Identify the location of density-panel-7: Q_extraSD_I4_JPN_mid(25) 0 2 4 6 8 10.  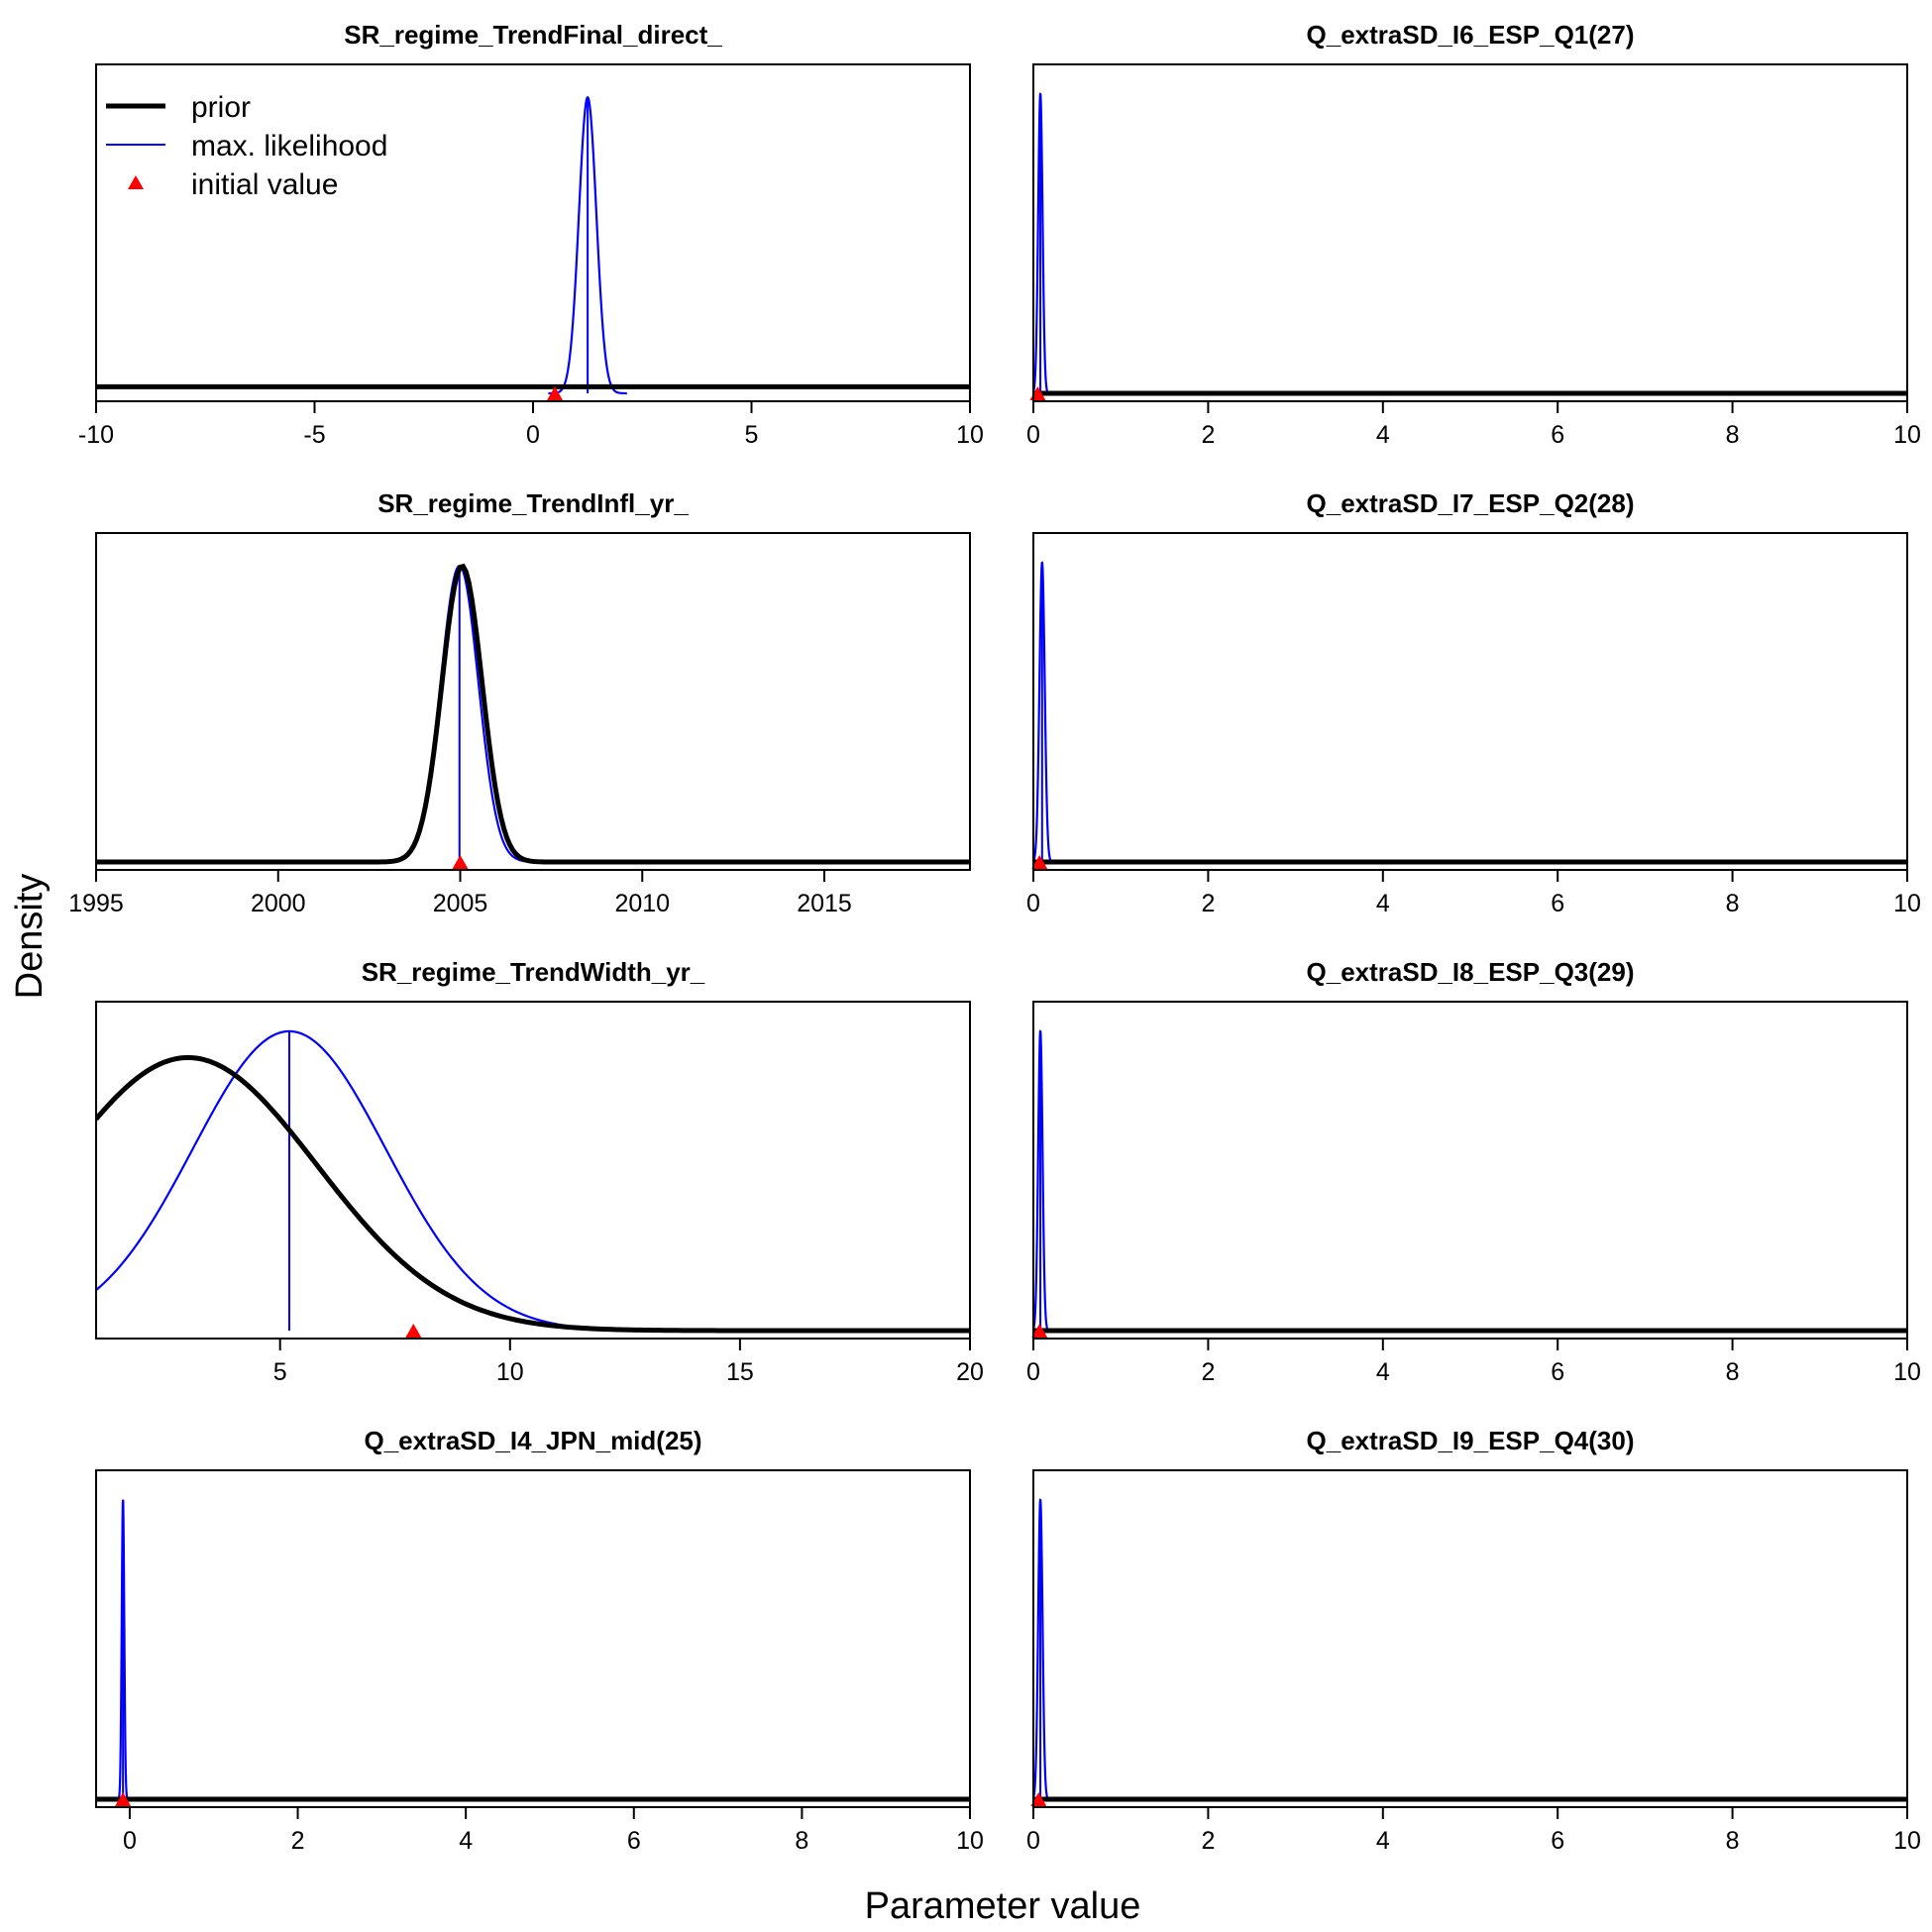
(539, 1640).